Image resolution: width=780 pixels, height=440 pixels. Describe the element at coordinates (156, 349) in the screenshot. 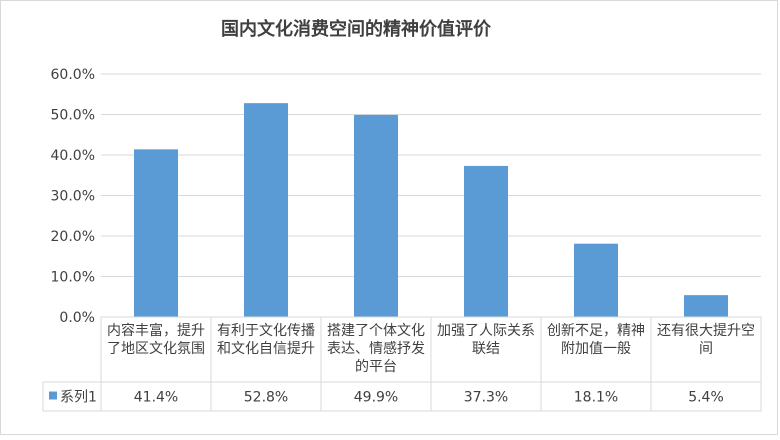

I see `category-label: 了地区文化氛围` at that location.